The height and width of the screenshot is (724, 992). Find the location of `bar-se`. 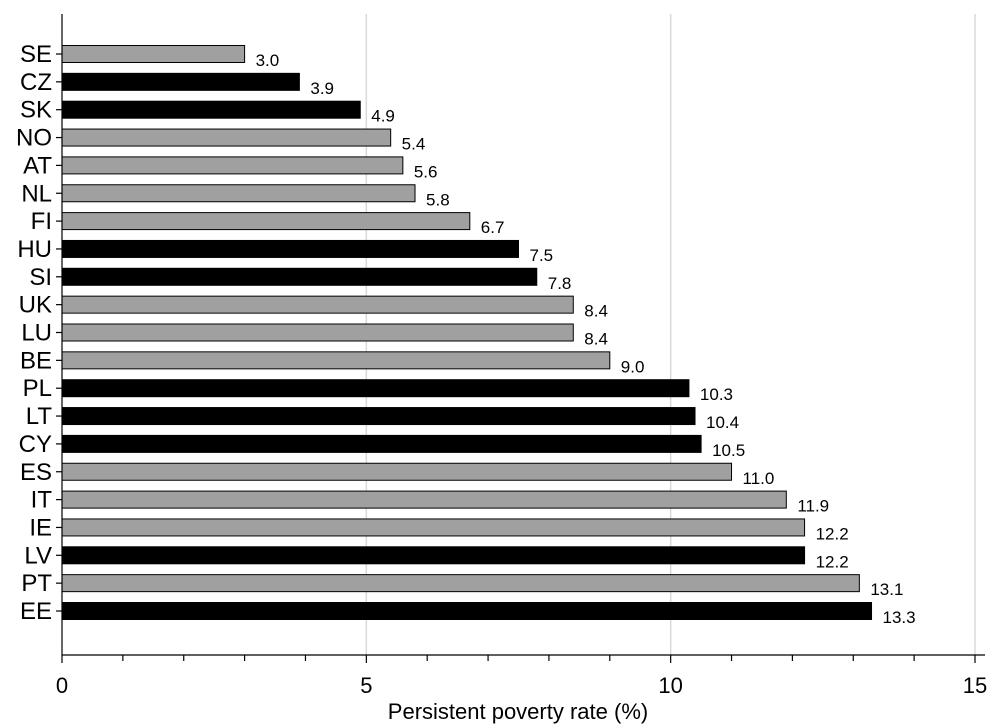

bar-se is located at coordinates (153, 54).